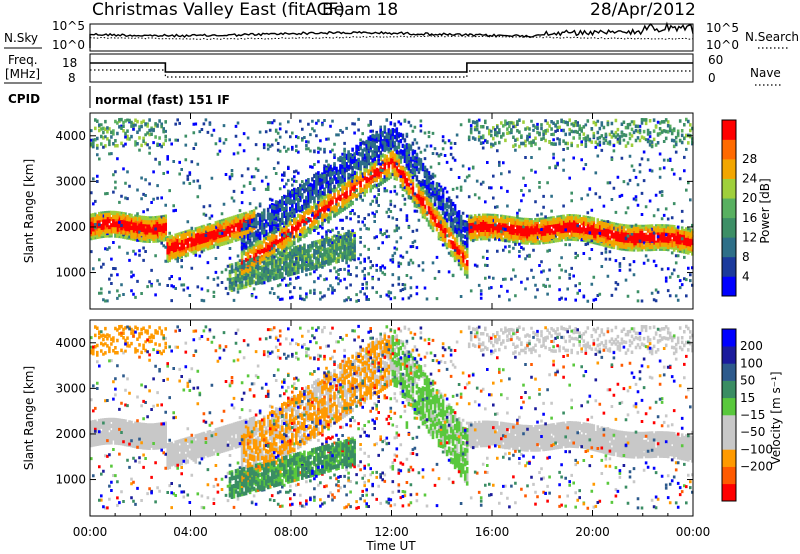 This screenshot has width=800, height=554. Describe the element at coordinates (21, 38) in the screenshot. I see `nsky-label: N.Sky` at that location.